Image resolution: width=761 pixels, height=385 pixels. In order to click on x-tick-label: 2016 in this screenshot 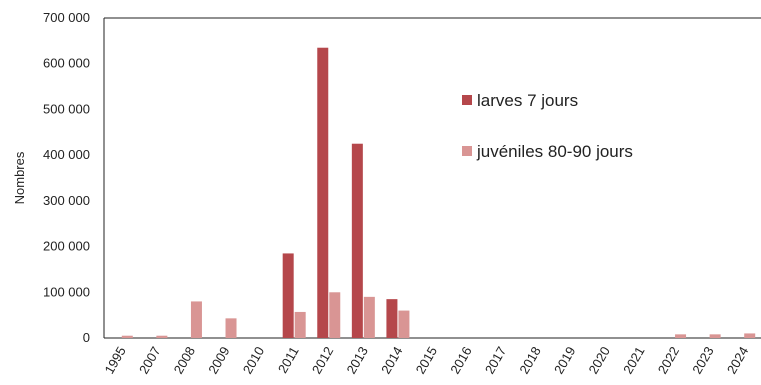, I will do `click(460, 360)`.